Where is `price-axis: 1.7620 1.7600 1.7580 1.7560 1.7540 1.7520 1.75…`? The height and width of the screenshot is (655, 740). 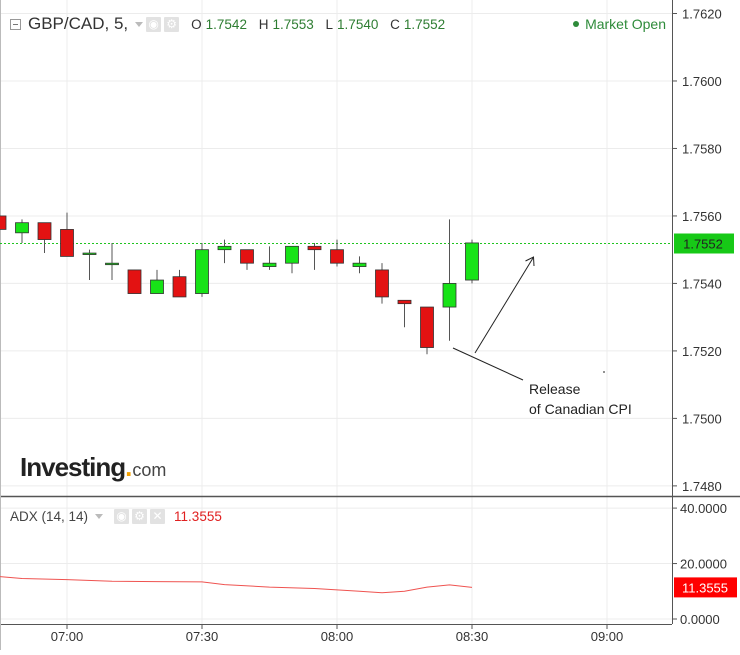 price-axis: 1.7620 1.7600 1.7580 1.7560 1.7540 1.7520 1.75… is located at coordinates (697, 250).